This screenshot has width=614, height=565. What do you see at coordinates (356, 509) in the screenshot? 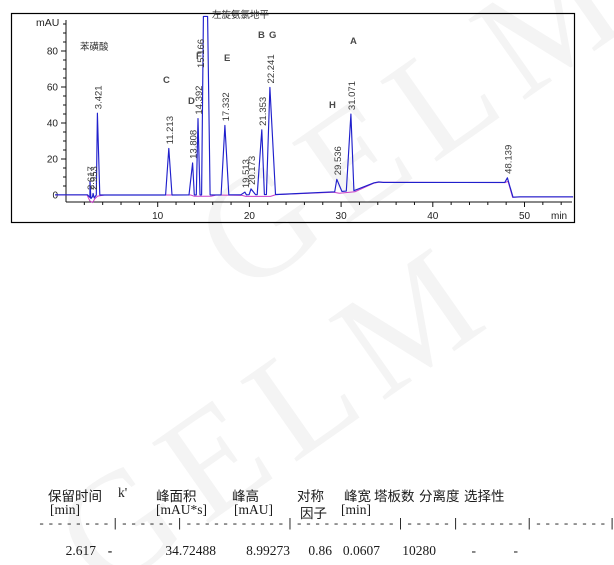
I see `unit-min-width: [min]` at bounding box center [356, 509].